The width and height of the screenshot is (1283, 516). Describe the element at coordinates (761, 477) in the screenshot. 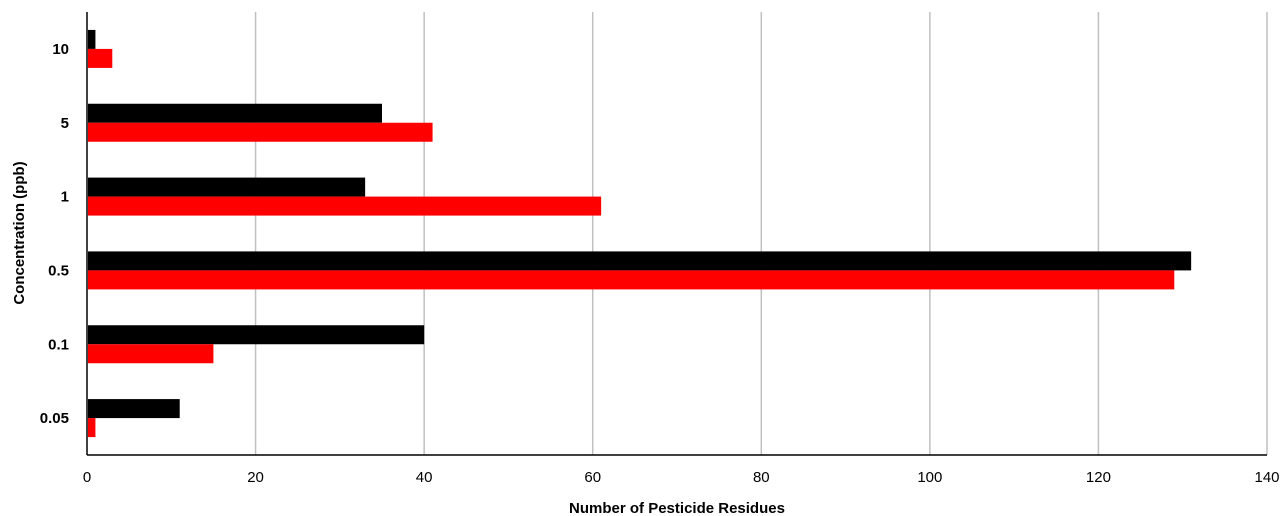

I see `x-tick-label: 80` at that location.